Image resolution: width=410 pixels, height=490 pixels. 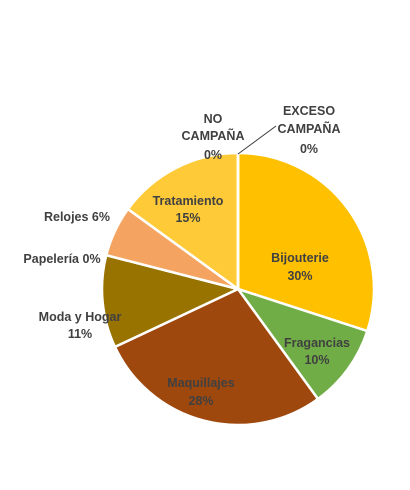 I want to click on pie-slice-tratamiento, so click(x=183, y=221).